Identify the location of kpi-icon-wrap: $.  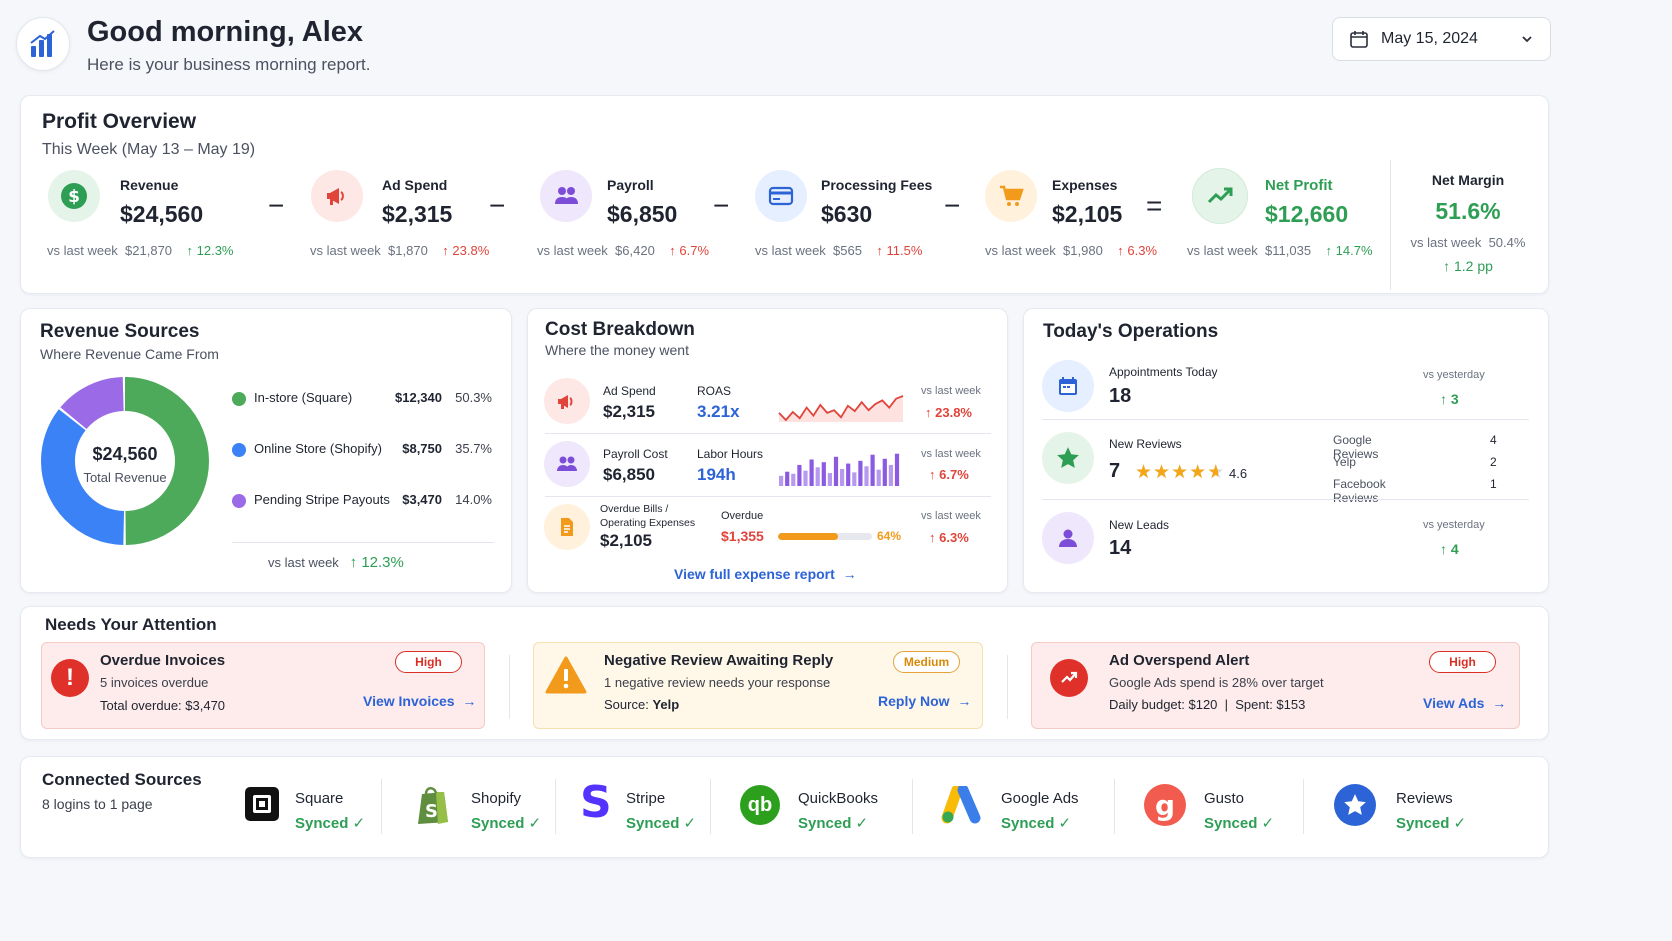
(74, 196).